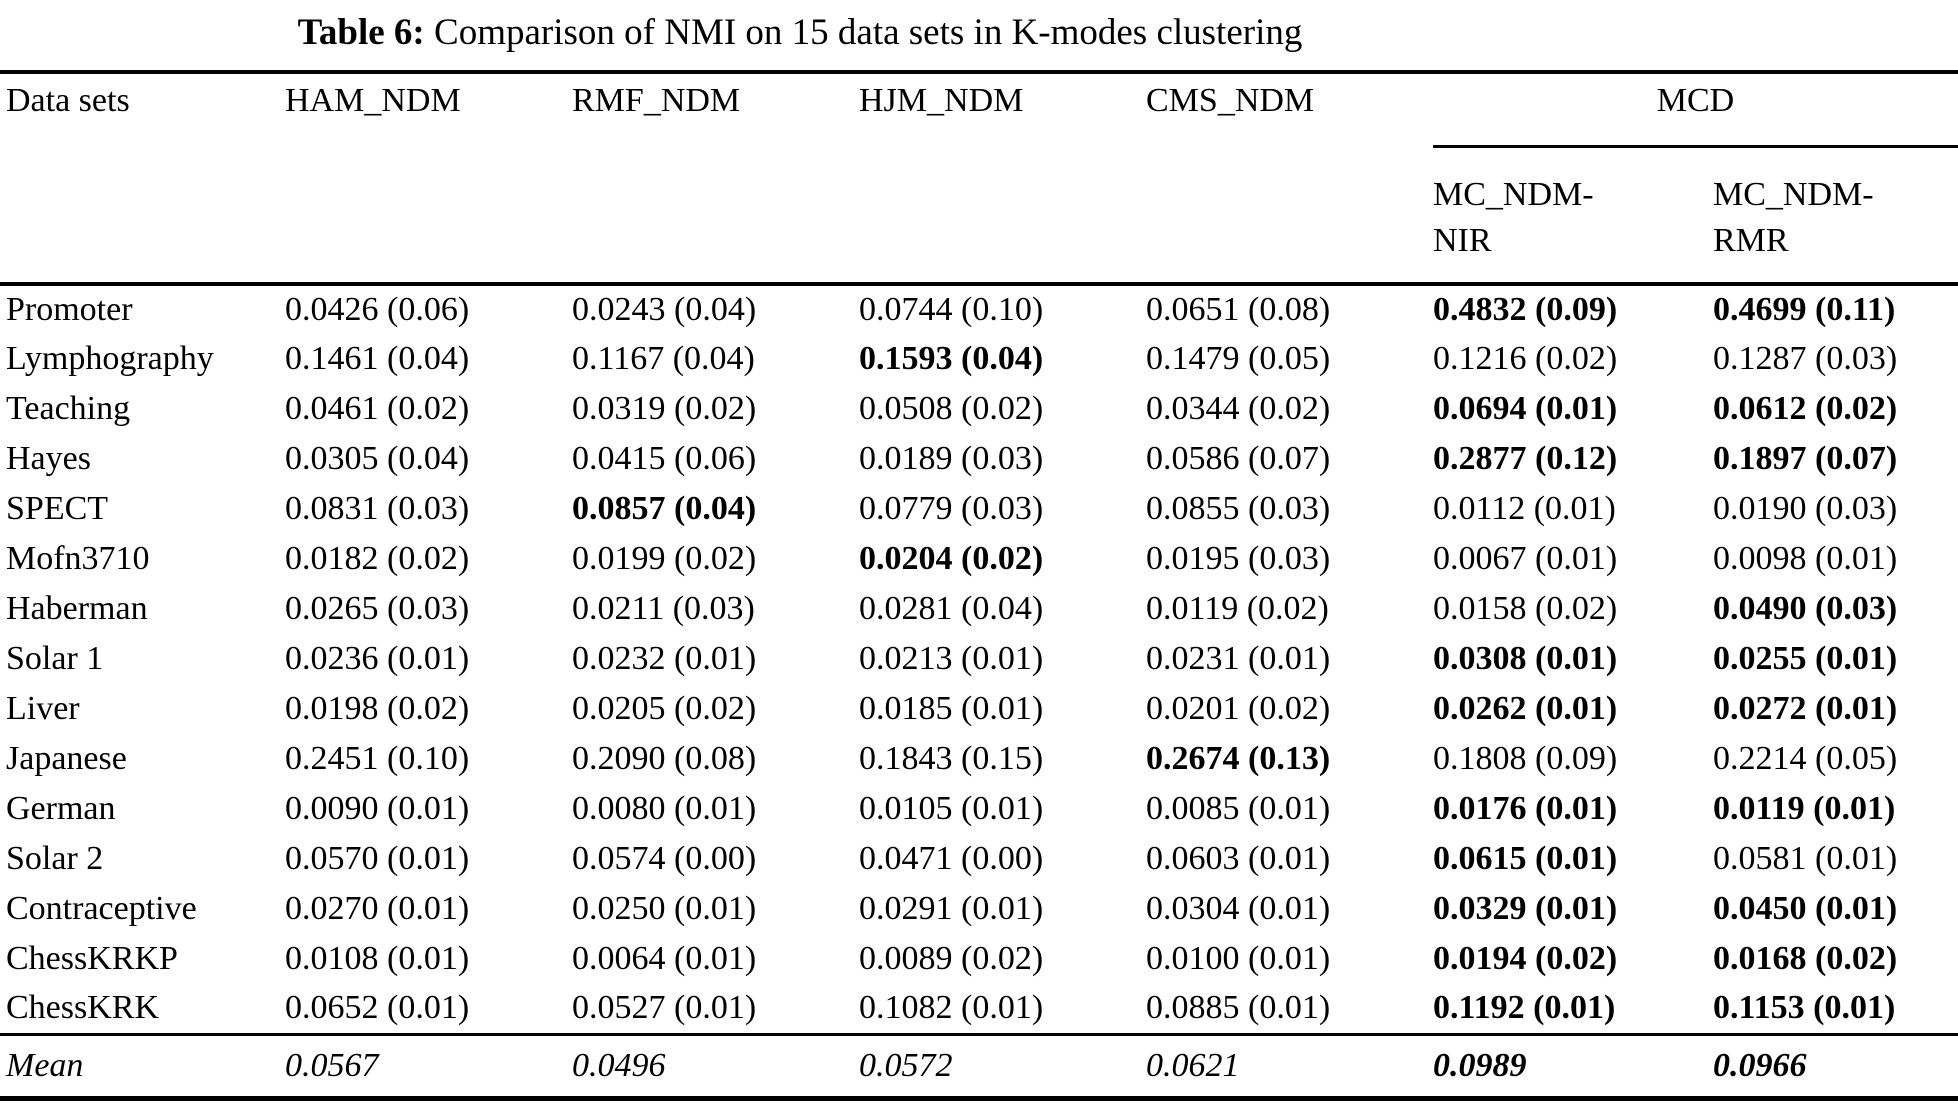  Describe the element at coordinates (1805, 558) in the screenshot. I see `nmi-value: 0.0098 (0.01)` at that location.